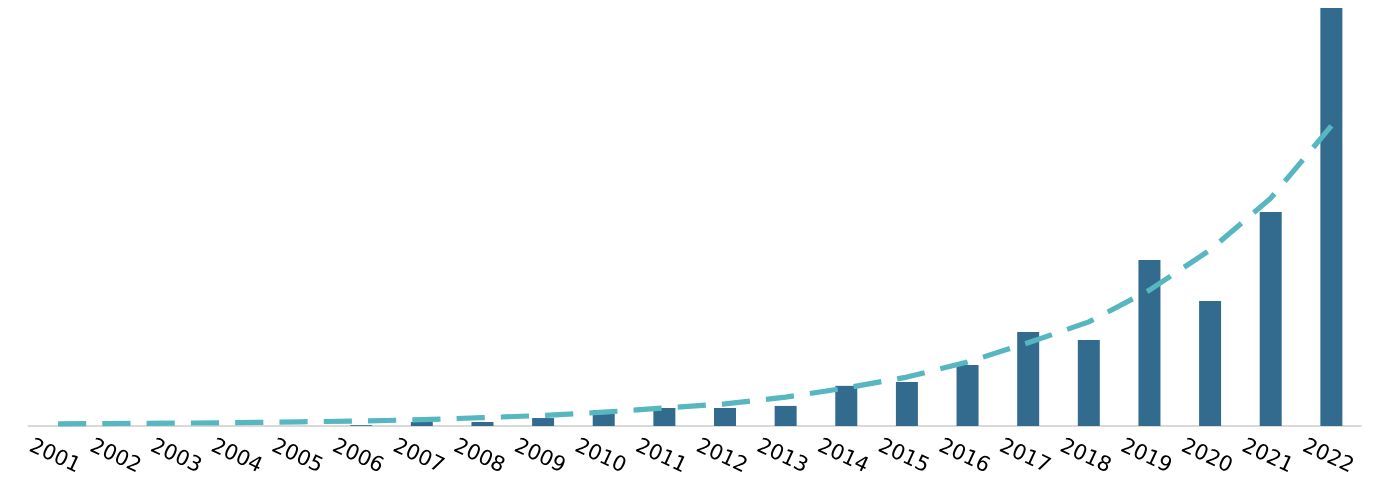 This screenshot has height=491, width=1389. I want to click on x-tick-label: 2014, so click(843, 454).